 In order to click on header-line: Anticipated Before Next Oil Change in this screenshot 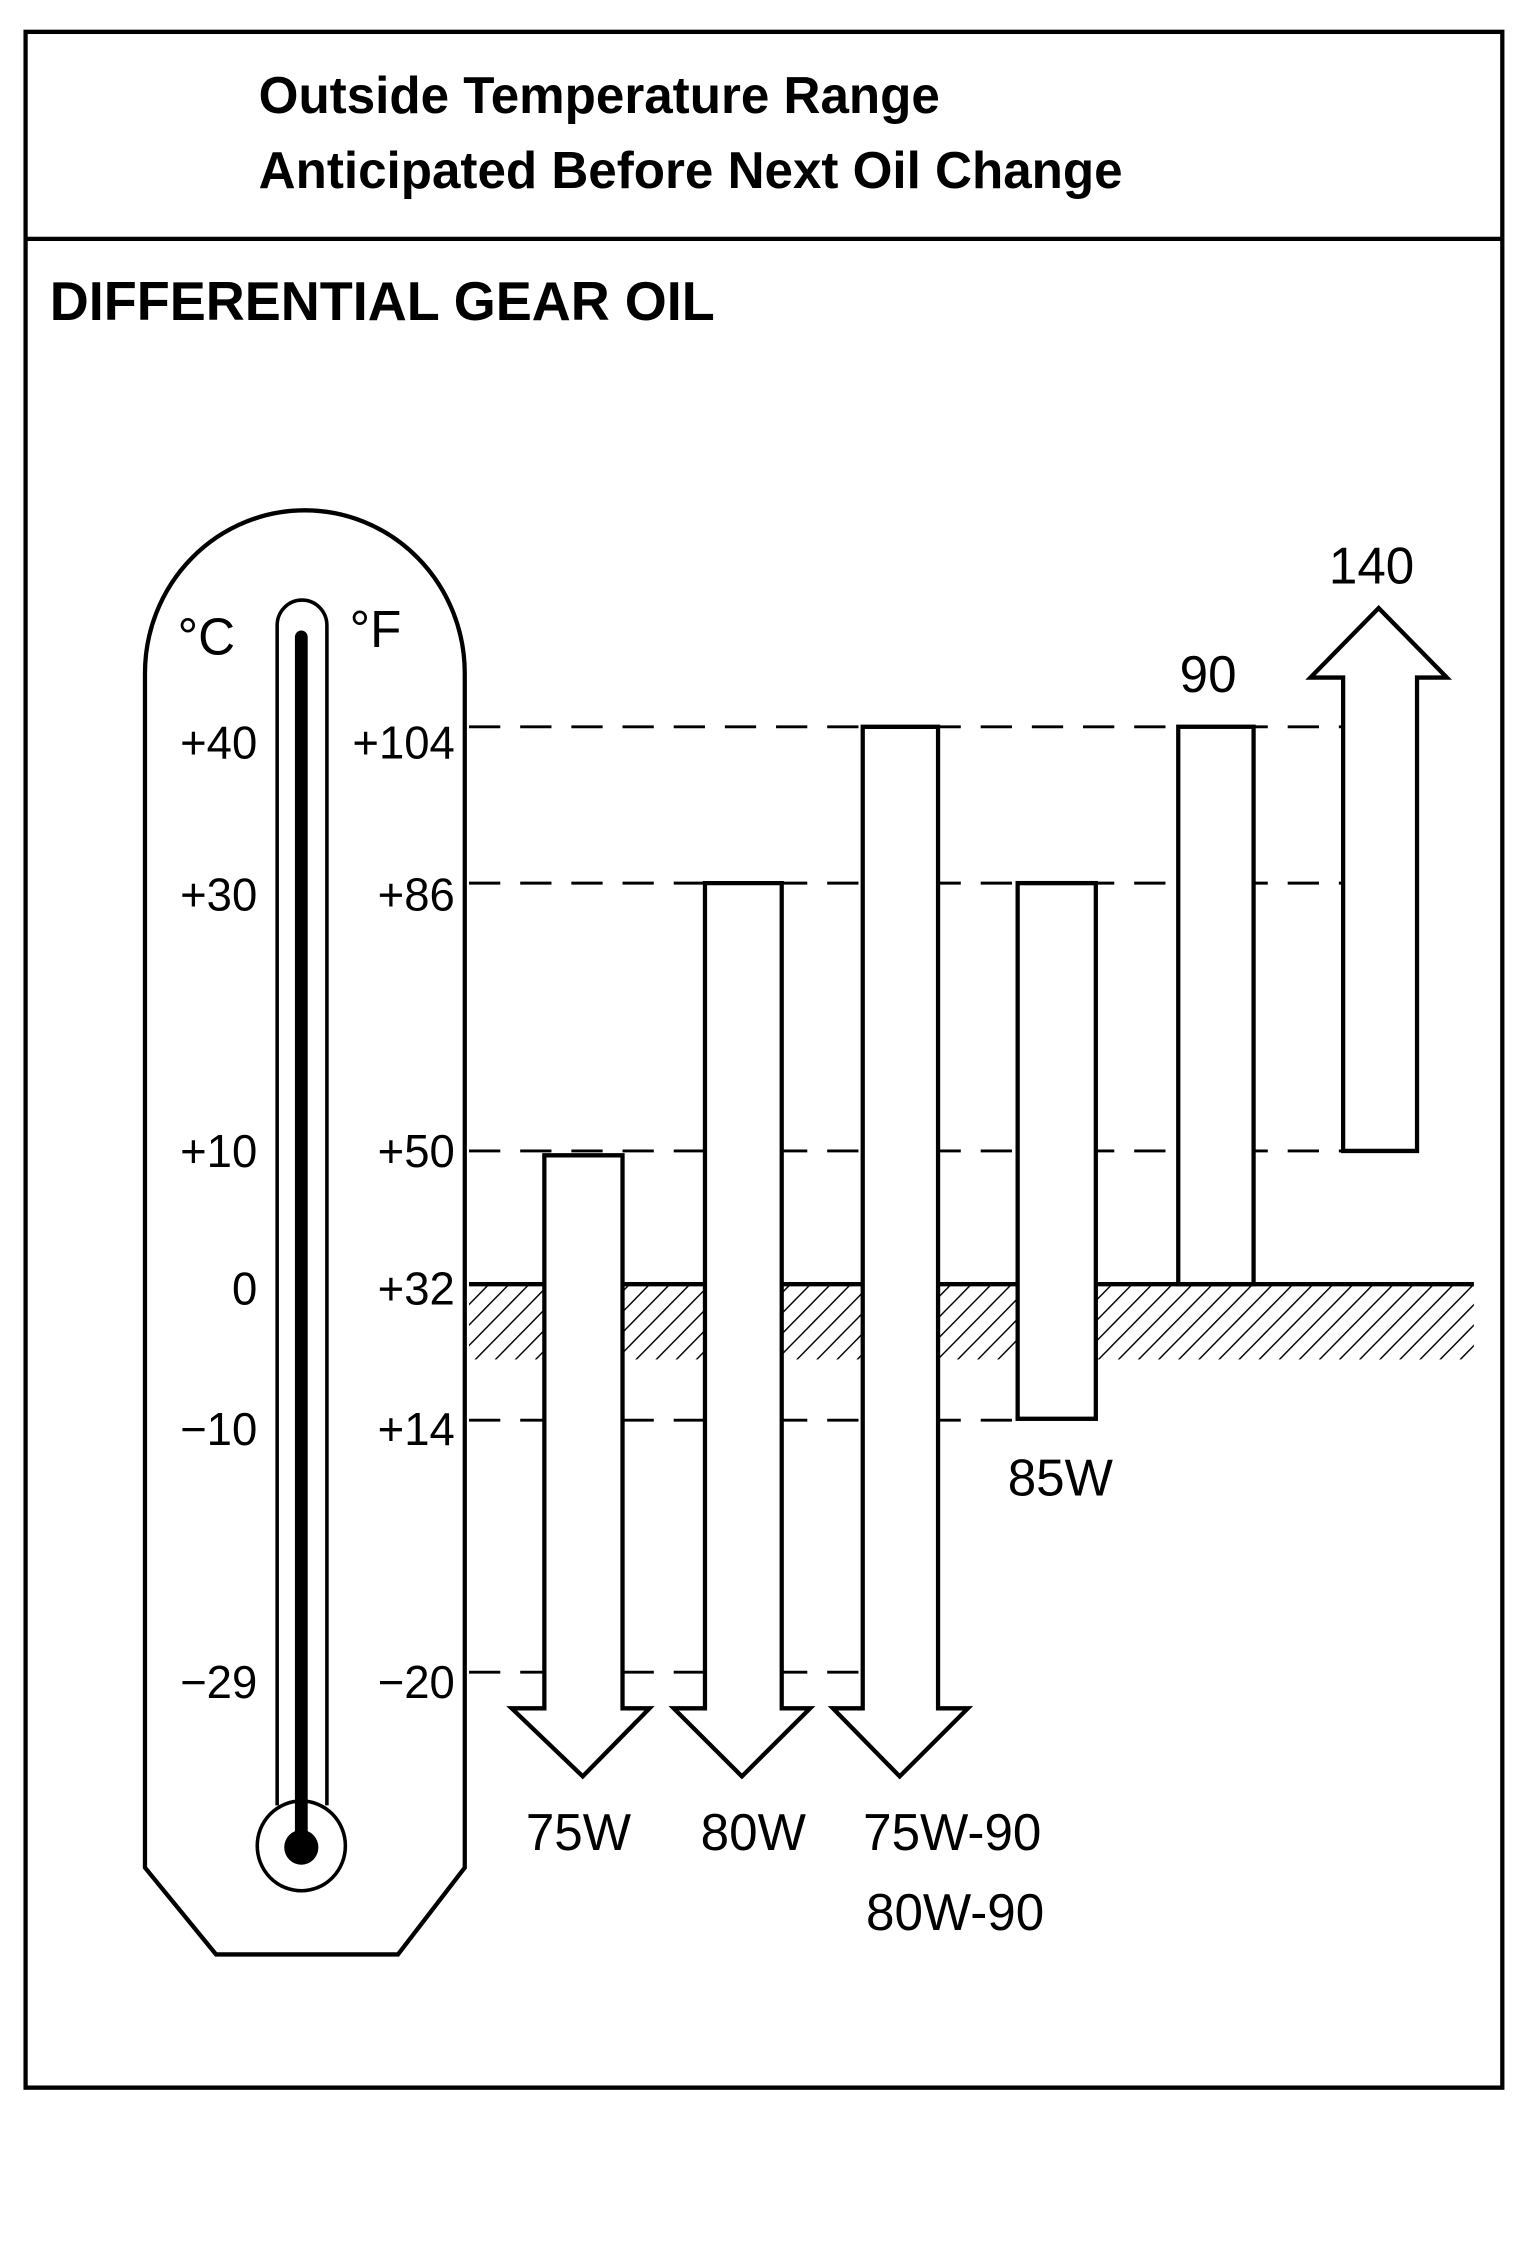, I will do `click(691, 170)`.